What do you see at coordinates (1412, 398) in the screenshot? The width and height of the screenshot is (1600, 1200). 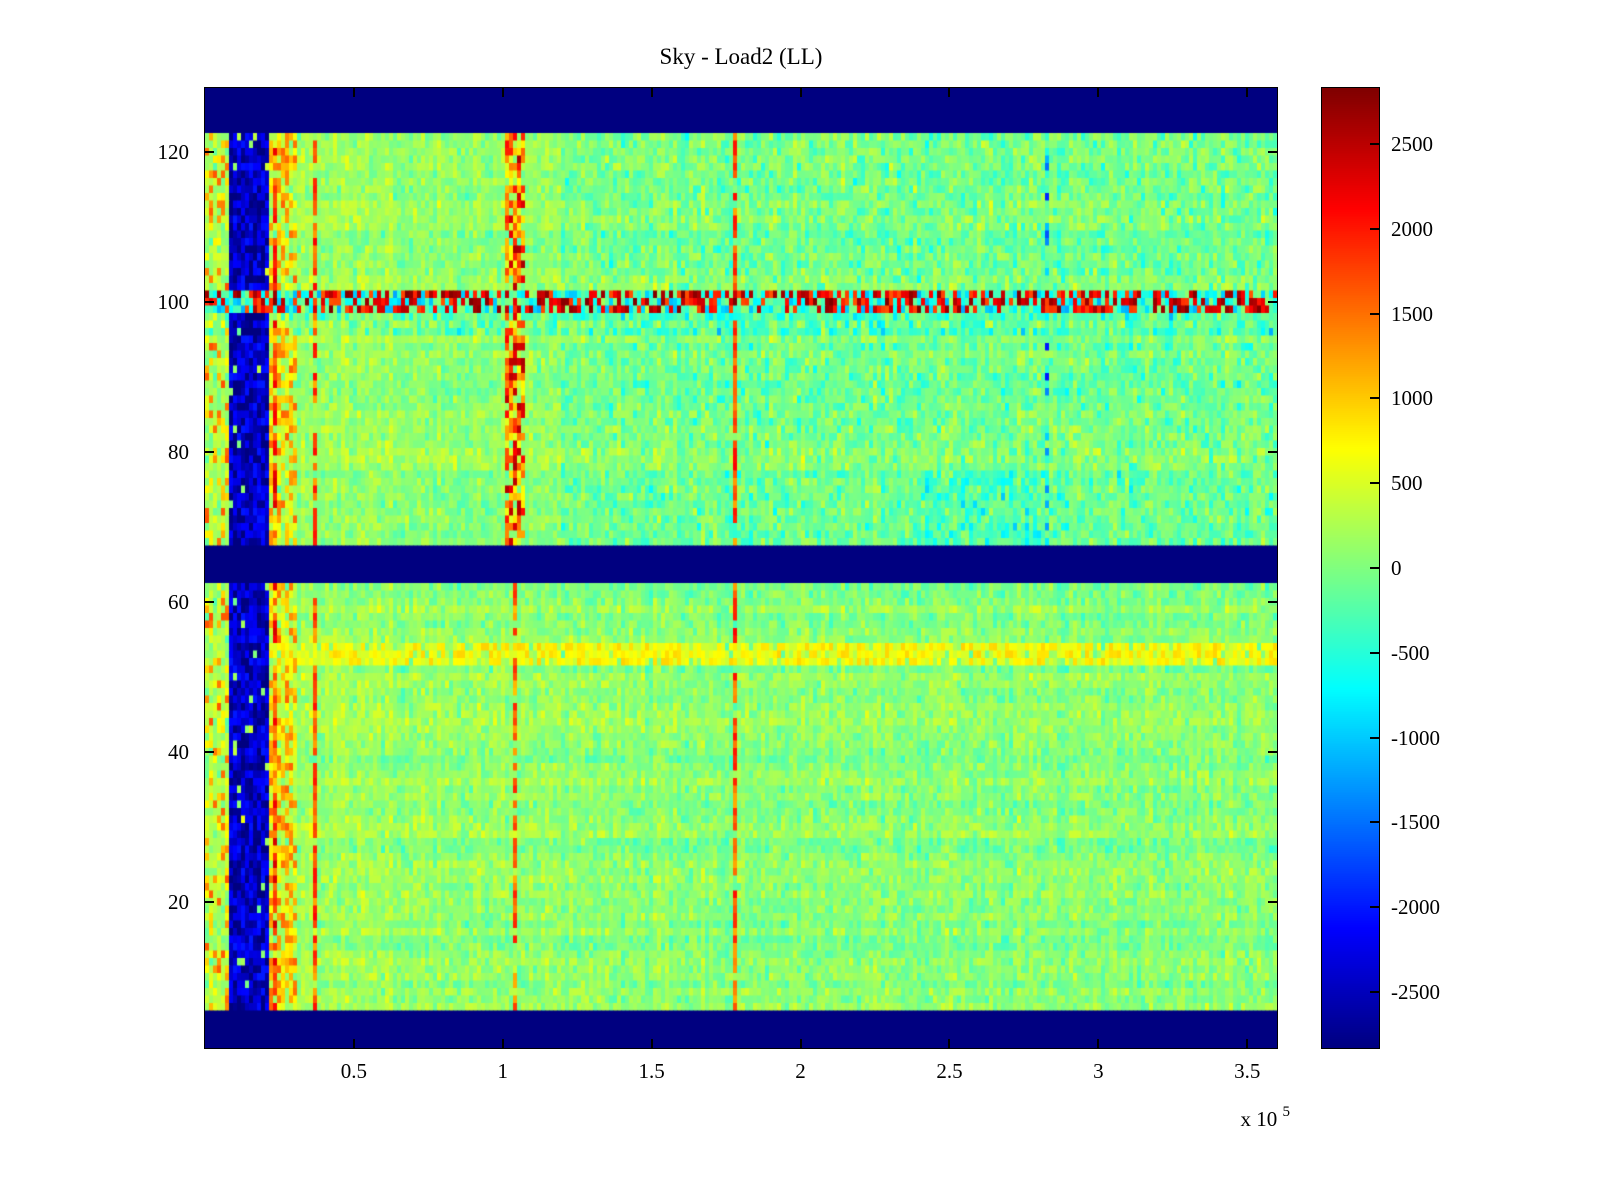 I see `colorbar-tick-label: 1000` at bounding box center [1412, 398].